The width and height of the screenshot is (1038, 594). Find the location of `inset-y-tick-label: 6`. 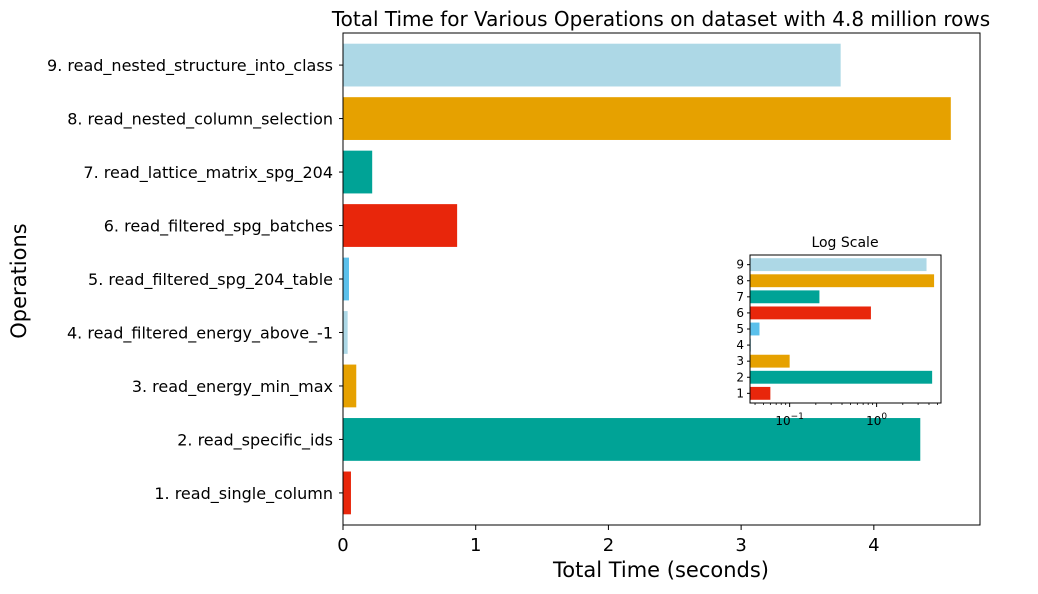

inset-y-tick-label: 6 is located at coordinates (740, 313).